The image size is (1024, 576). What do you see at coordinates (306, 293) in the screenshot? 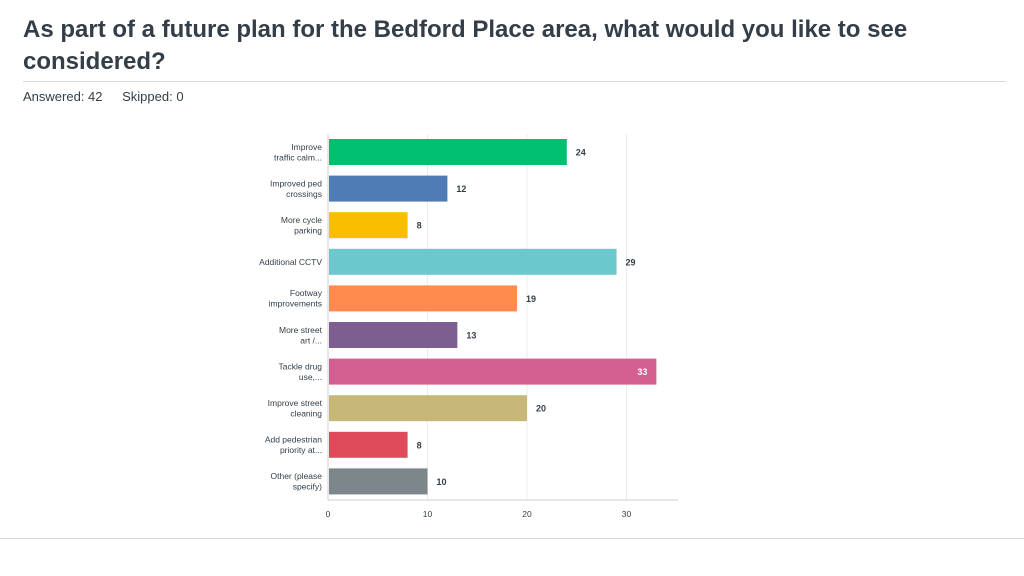
I see `category-label-4-0: Footway` at bounding box center [306, 293].